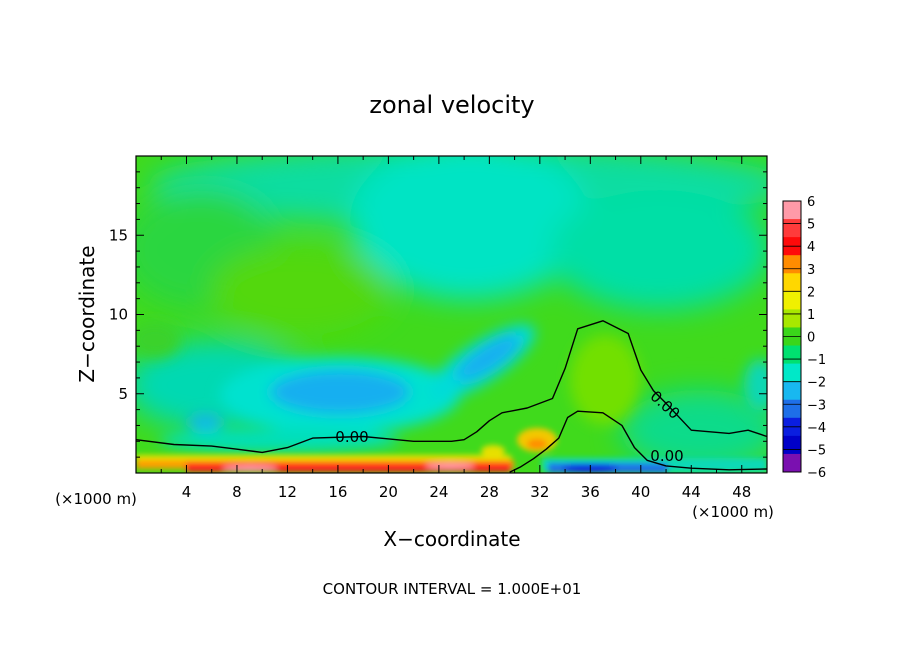  What do you see at coordinates (250, 468) in the screenshot?
I see `field-bottom-pink-a` at bounding box center [250, 468].